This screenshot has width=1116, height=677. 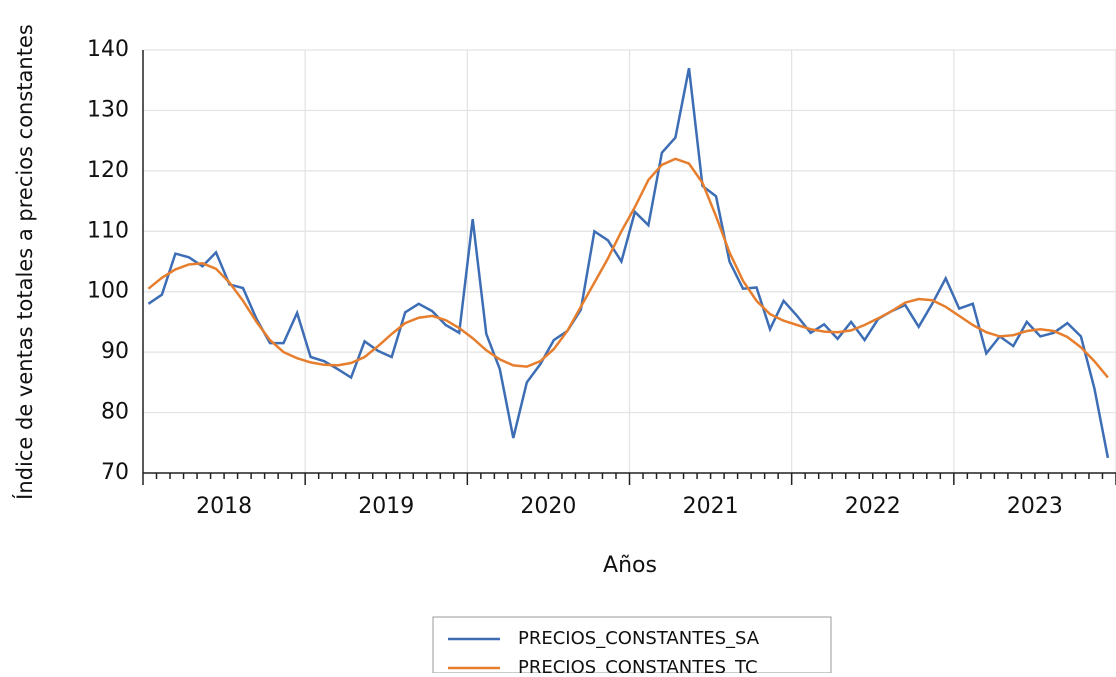 What do you see at coordinates (711, 506) in the screenshot?
I see `x-tick-label: 2021` at bounding box center [711, 506].